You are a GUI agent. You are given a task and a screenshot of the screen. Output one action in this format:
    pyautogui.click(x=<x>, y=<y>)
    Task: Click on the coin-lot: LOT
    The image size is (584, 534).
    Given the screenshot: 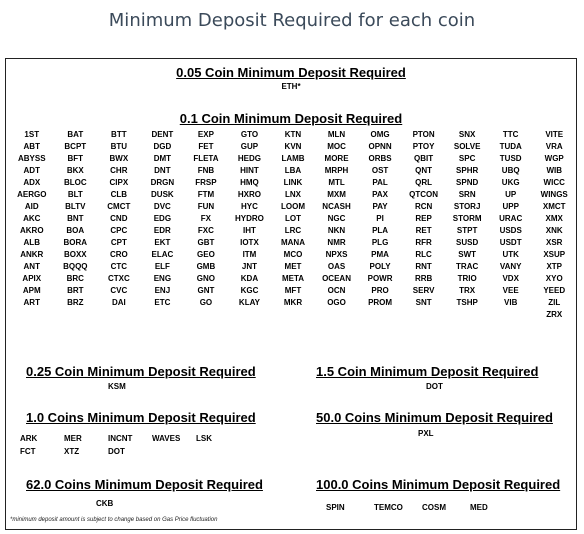 What is the action you would take?
    pyautogui.click(x=292, y=218)
    